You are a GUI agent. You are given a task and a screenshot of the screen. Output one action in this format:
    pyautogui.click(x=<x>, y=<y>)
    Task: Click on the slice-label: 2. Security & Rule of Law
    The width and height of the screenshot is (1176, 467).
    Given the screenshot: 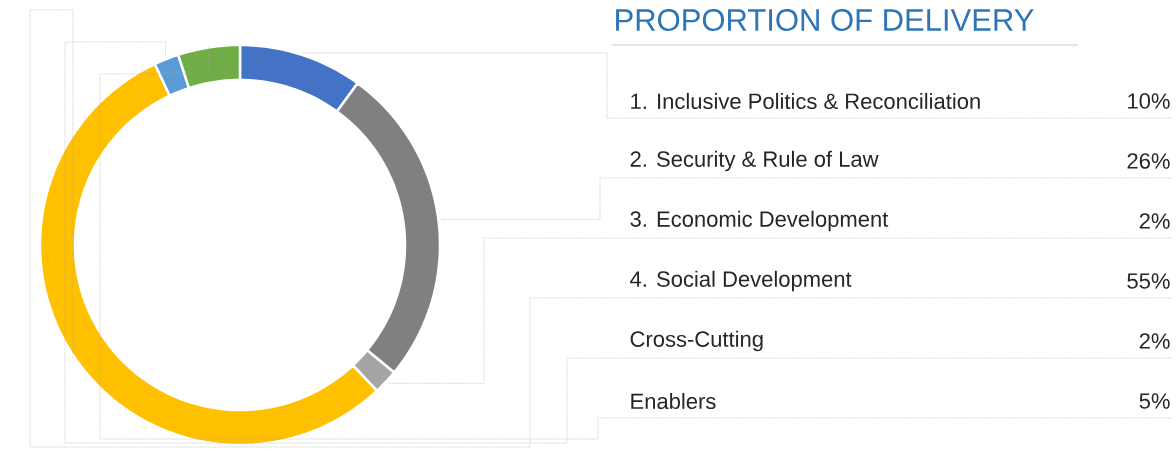 What is the action you would take?
    pyautogui.click(x=754, y=161)
    